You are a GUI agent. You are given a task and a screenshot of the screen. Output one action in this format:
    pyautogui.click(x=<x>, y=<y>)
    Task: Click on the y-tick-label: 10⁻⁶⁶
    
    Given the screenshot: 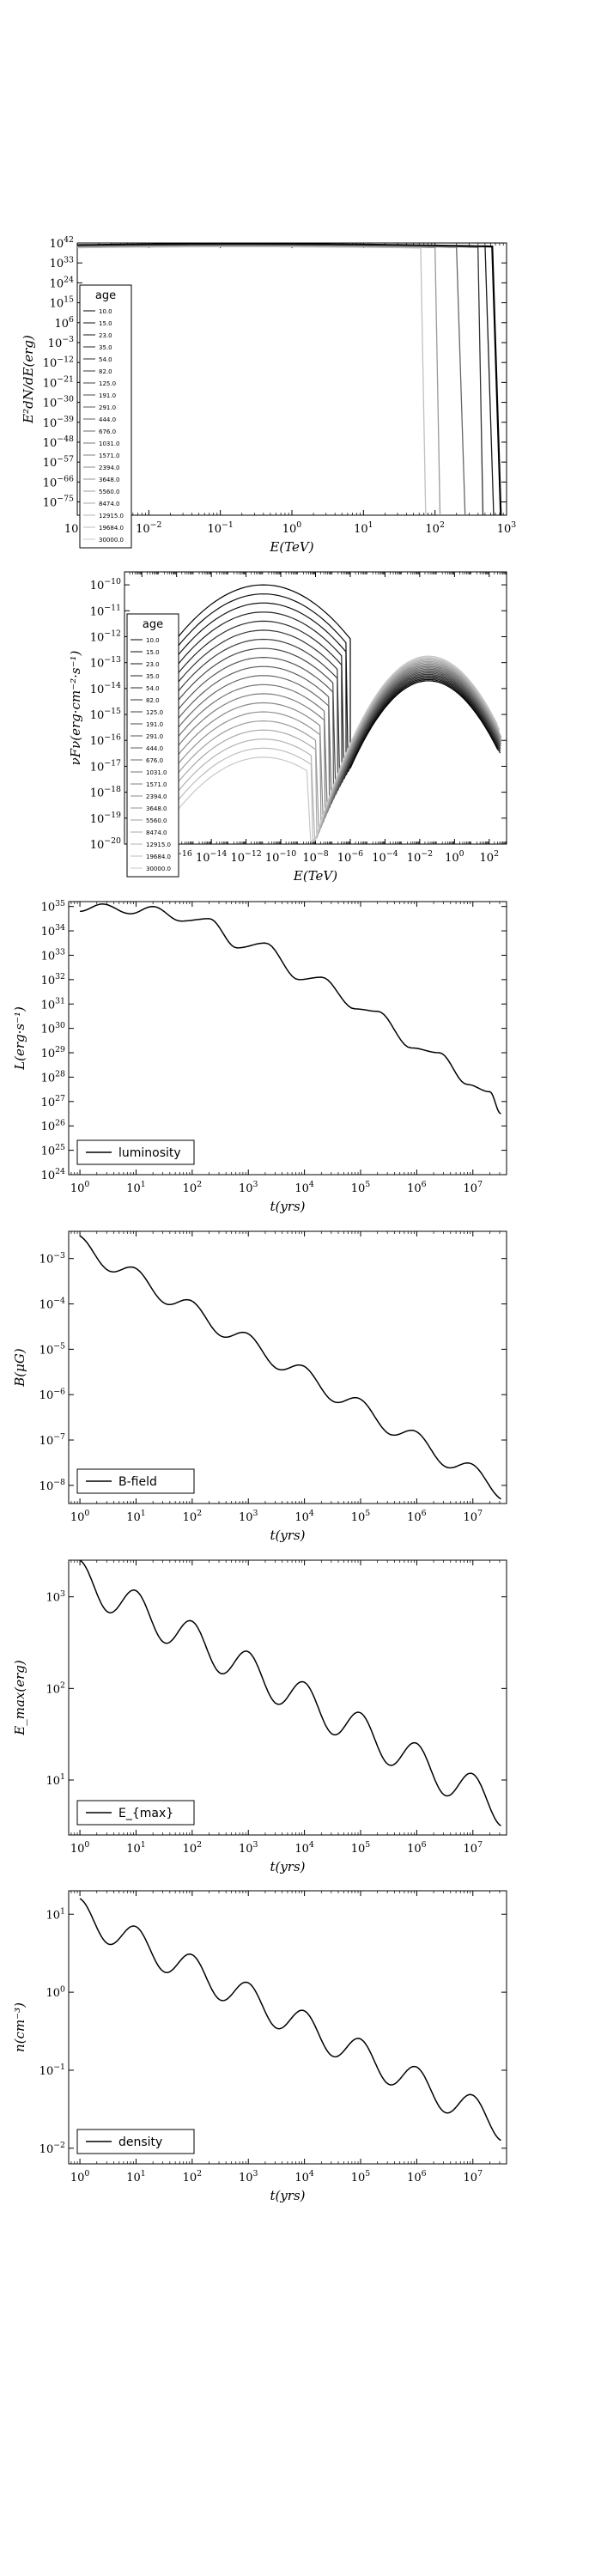 What is the action you would take?
    pyautogui.click(x=58, y=481)
    